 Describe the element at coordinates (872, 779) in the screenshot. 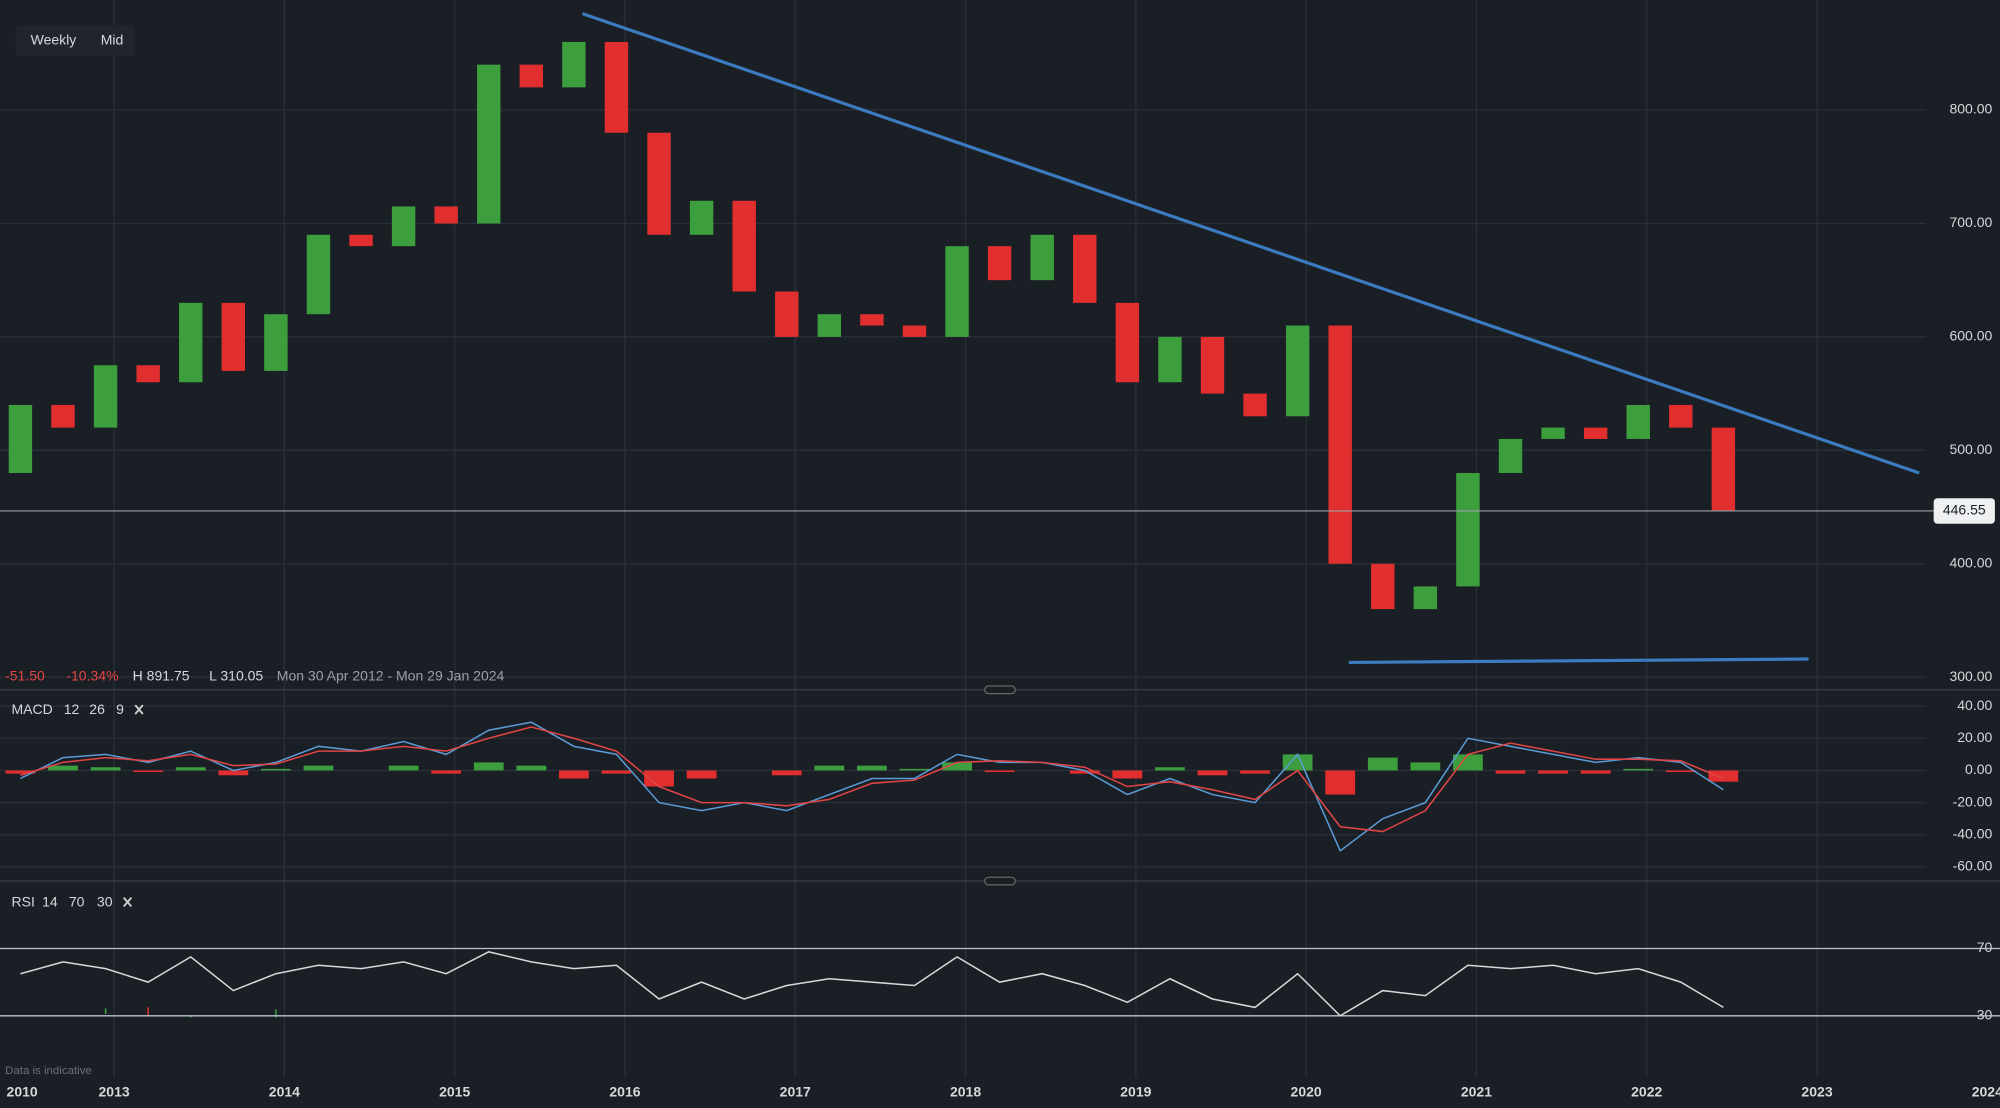

I see `signal-line` at that location.